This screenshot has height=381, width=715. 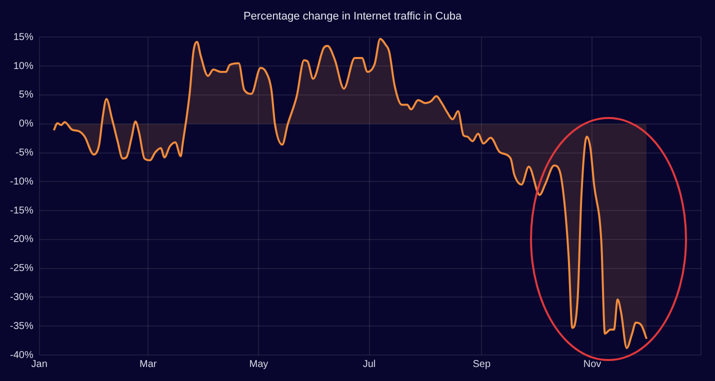 I want to click on y-tick-label: 15%, so click(x=23, y=37).